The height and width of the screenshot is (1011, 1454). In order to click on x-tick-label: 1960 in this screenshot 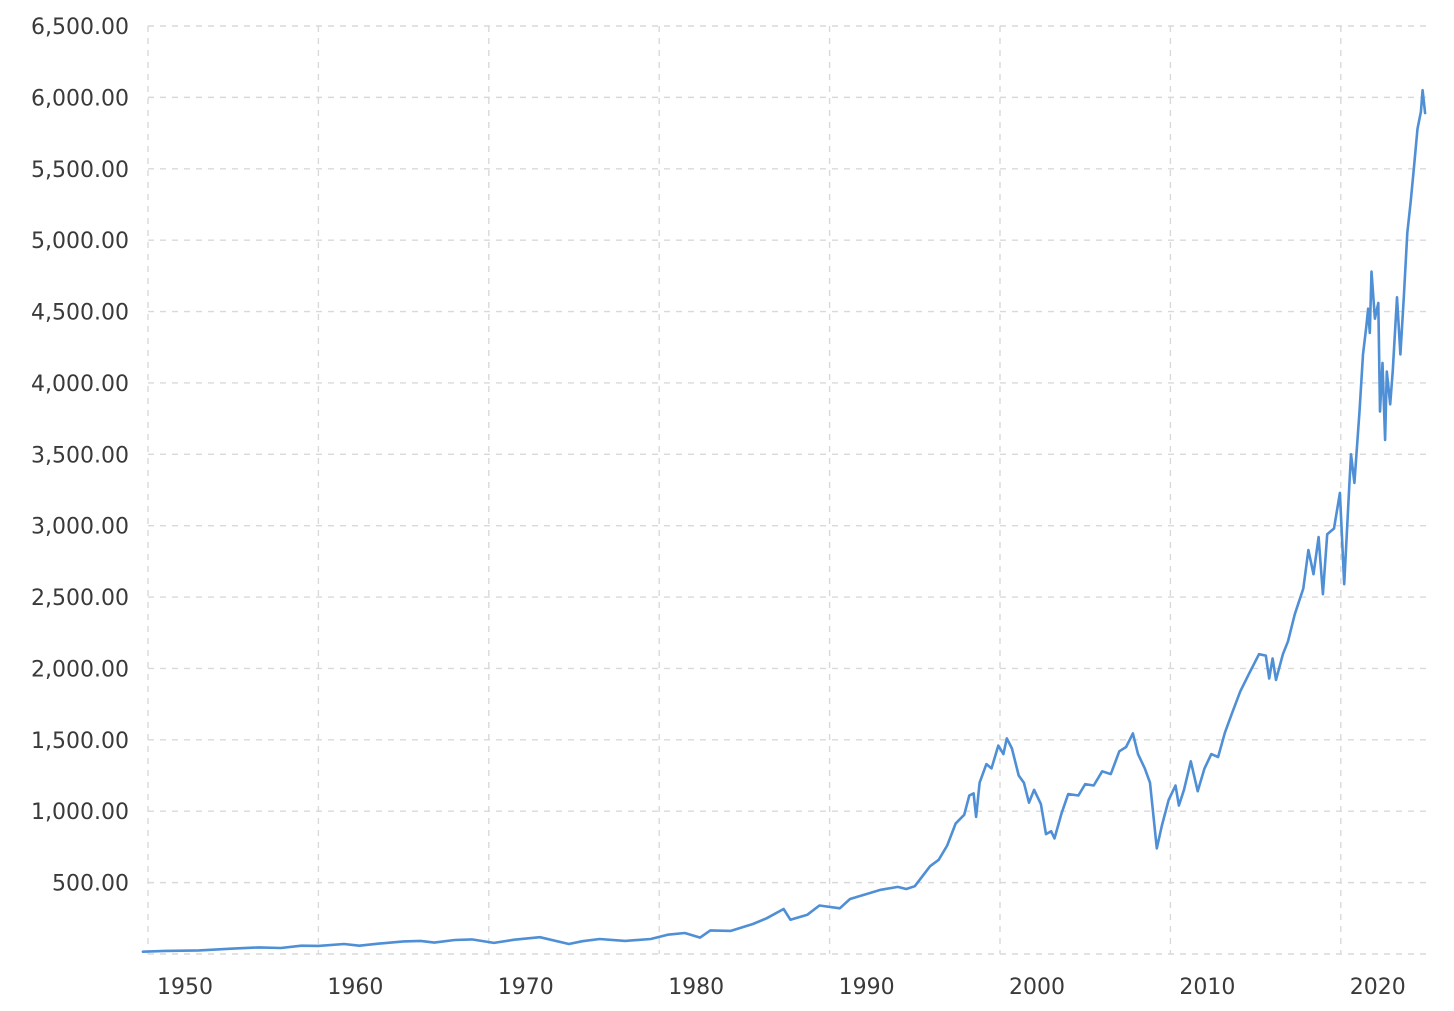, I will do `click(355, 987)`.